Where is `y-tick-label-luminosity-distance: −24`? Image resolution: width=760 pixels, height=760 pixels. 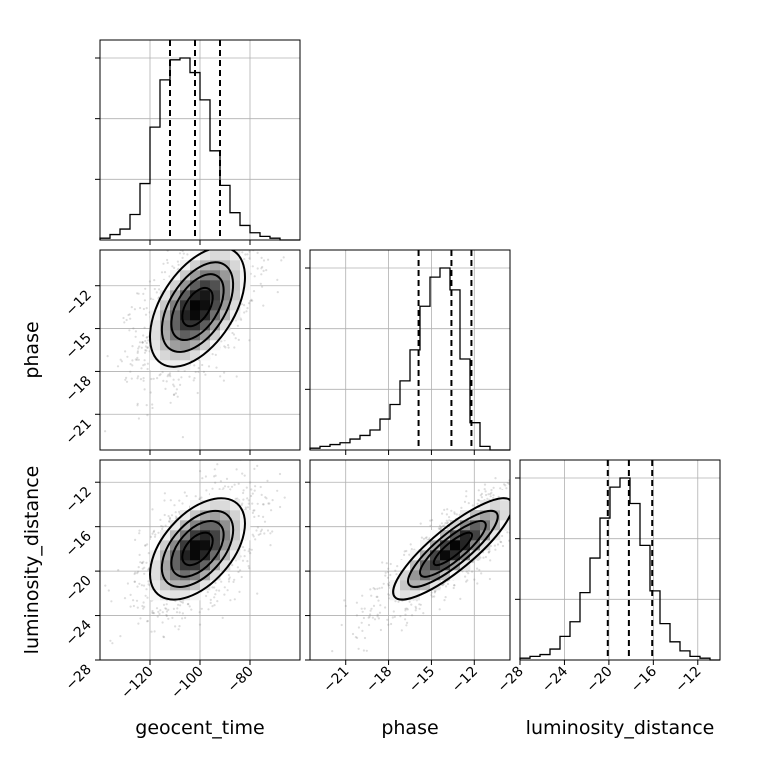 y-tick-label-luminosity-distance: −24 is located at coordinates (79, 633).